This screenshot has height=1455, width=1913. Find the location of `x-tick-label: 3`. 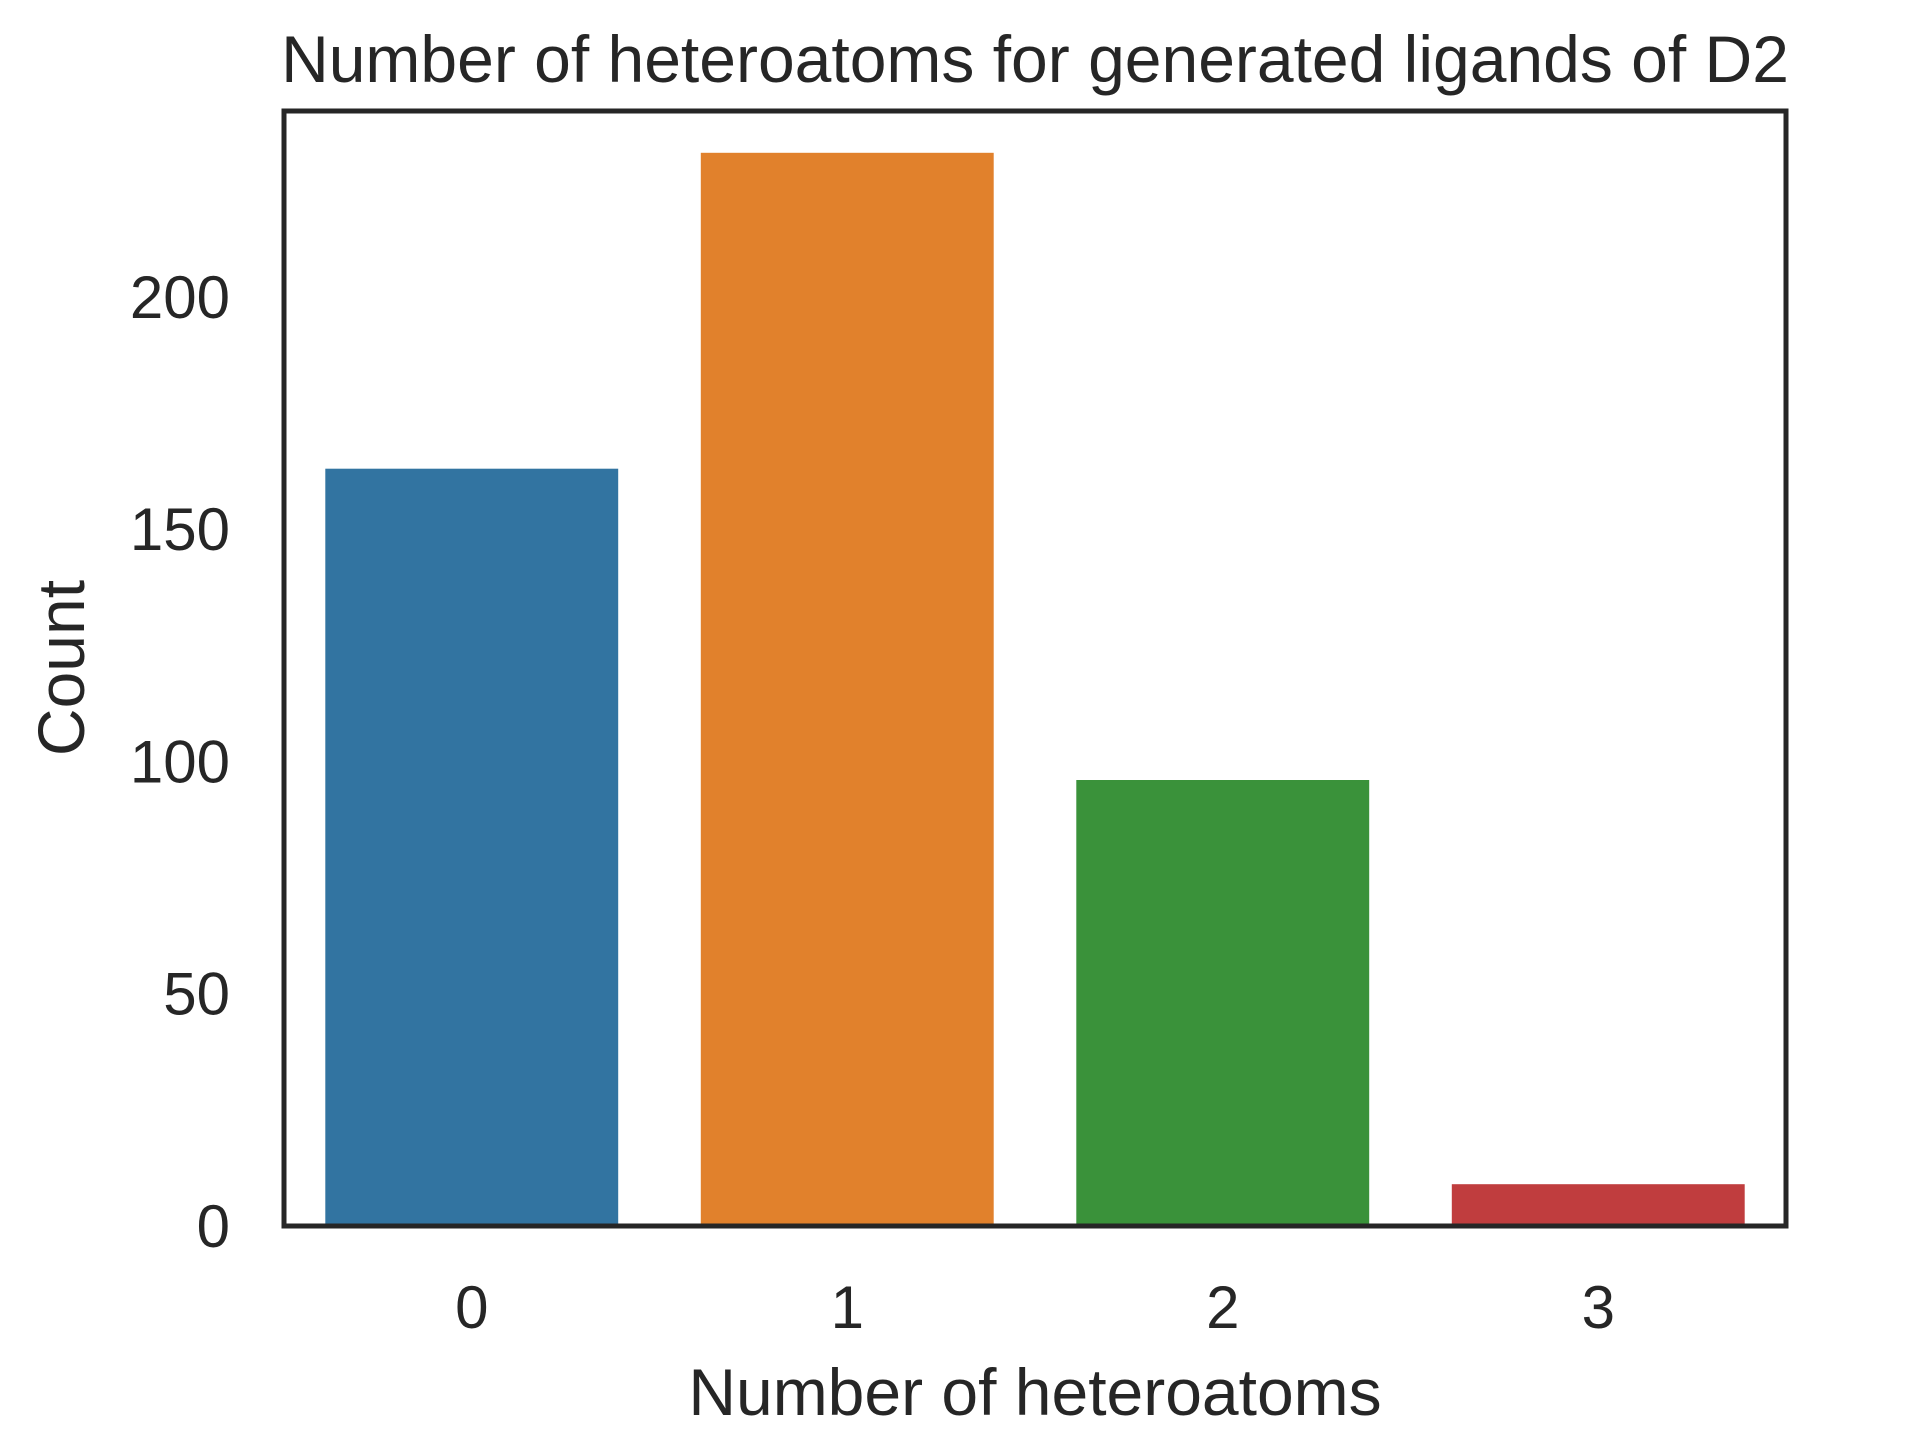

x-tick-label: 3 is located at coordinates (1598, 1307).